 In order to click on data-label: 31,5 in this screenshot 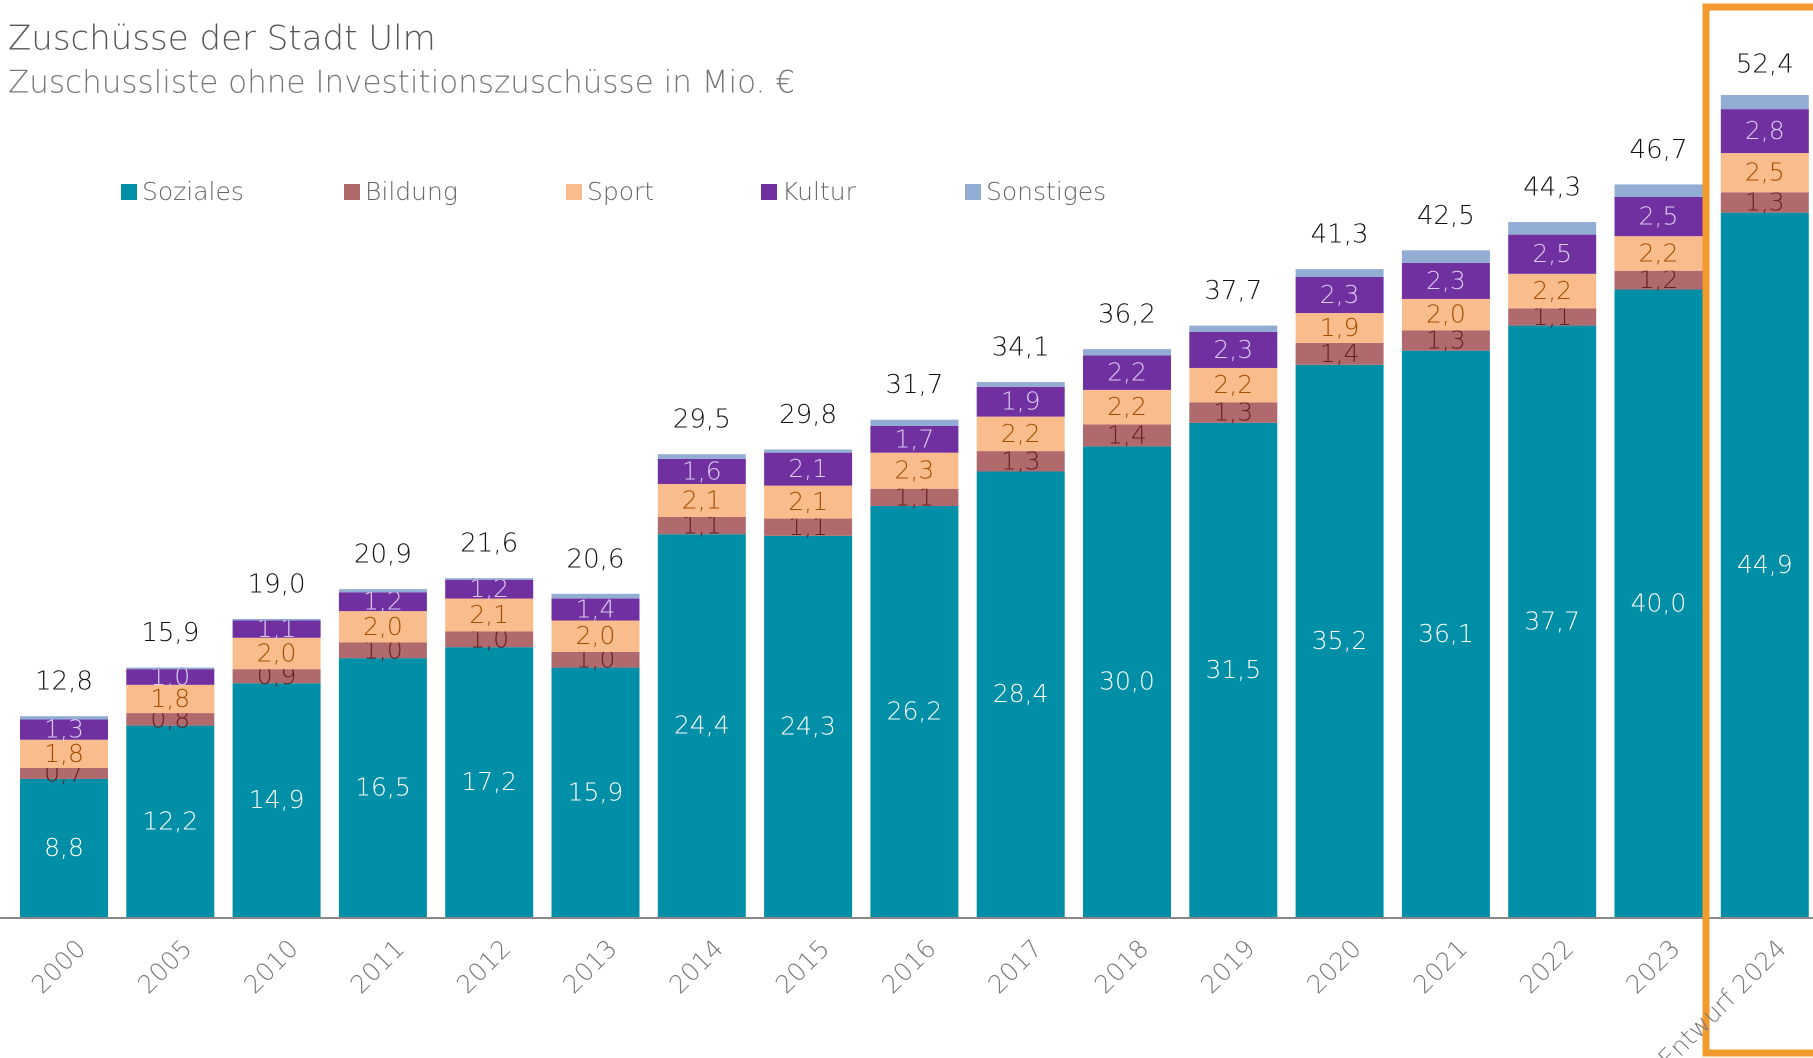, I will do `click(1233, 669)`.